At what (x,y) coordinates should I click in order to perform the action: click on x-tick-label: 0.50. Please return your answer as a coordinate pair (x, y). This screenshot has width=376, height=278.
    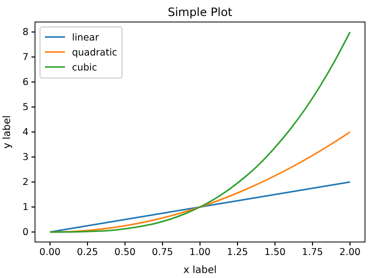
    Looking at the image, I should click on (125, 252).